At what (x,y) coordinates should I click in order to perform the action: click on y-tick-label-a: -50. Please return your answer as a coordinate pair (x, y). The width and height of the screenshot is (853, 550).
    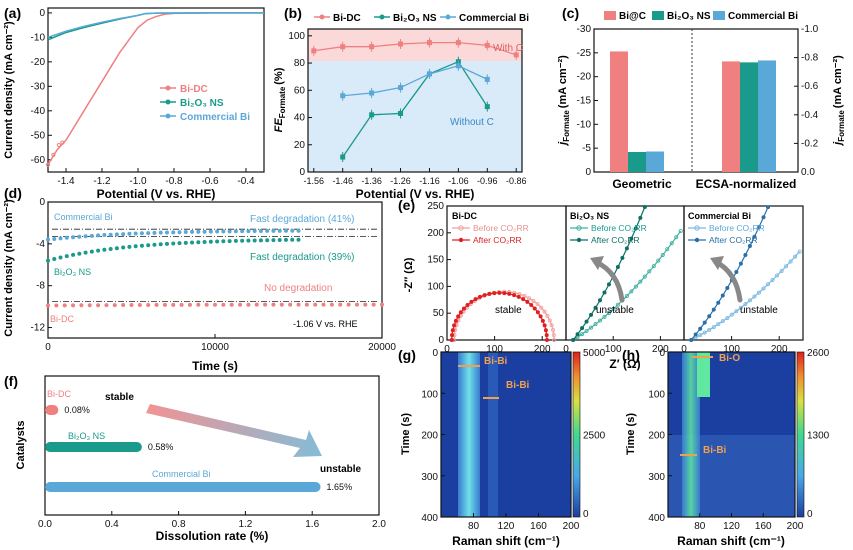
    Looking at the image, I should click on (38, 135).